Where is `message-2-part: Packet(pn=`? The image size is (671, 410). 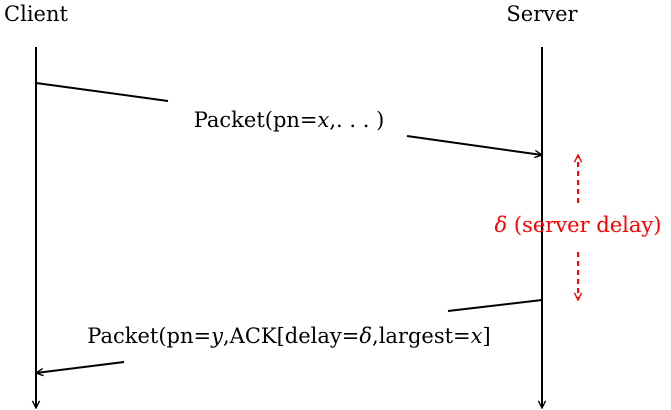
message-2-part: Packet(pn= is located at coordinates (149, 336).